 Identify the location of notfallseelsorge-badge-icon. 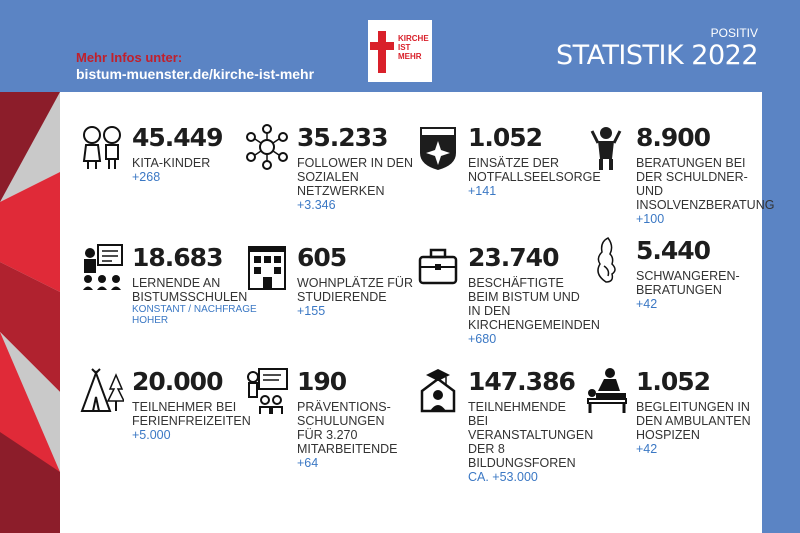
(438, 148).